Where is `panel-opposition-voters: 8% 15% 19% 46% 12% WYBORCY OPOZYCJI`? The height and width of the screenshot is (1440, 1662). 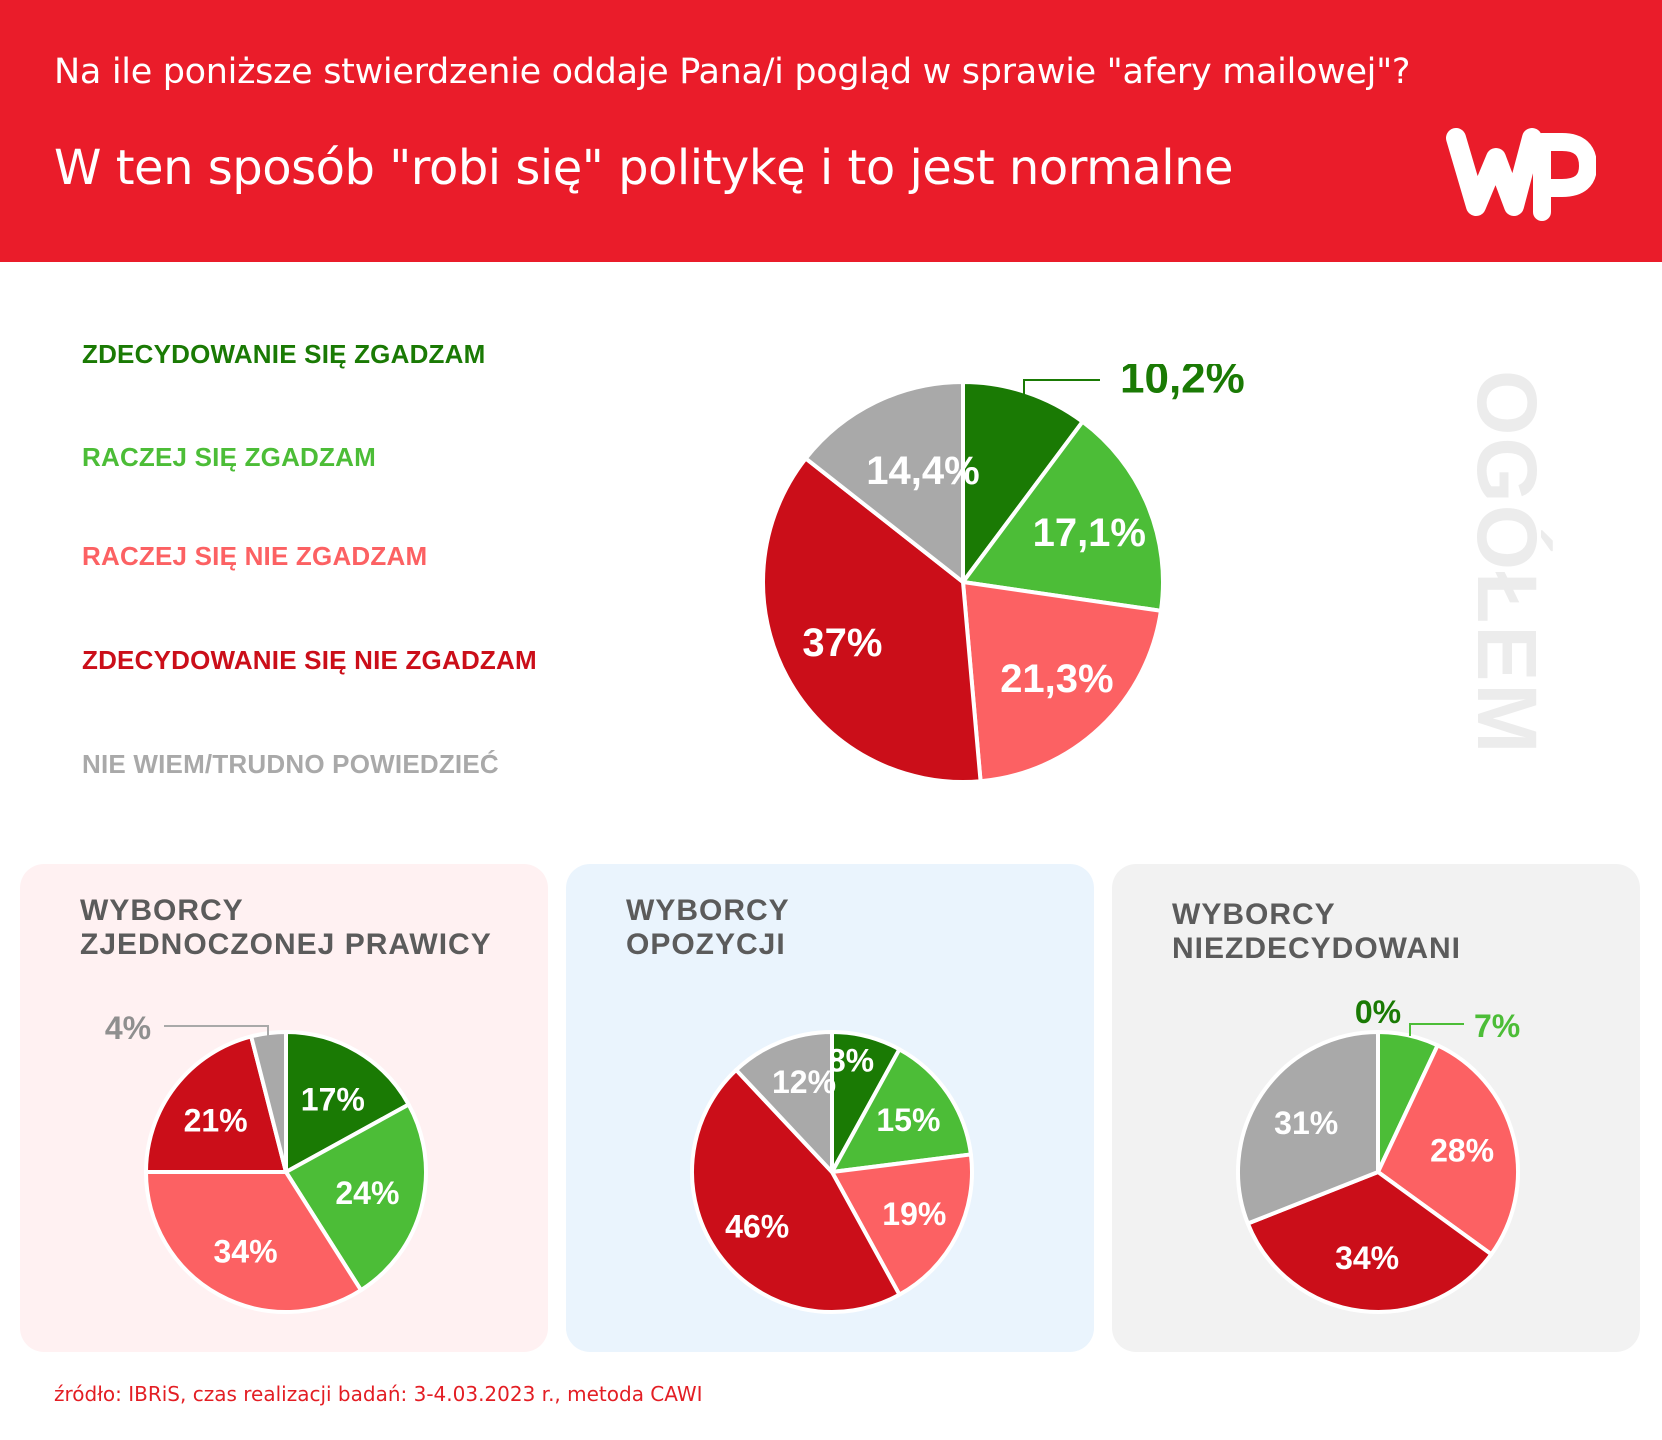 panel-opposition-voters: 8% 15% 19% 46% 12% WYBORCY OPOZYCJI is located at coordinates (830, 1108).